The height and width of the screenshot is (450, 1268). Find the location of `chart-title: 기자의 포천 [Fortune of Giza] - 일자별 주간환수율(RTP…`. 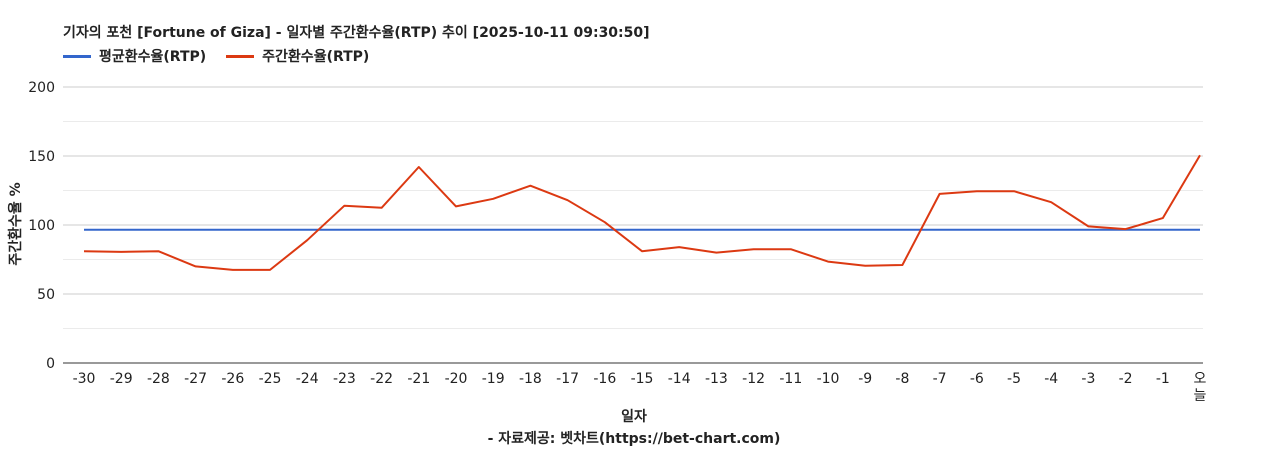

chart-title: 기자의 포천 [Fortune of Giza] - 일자별 주간환수율(RTP… is located at coordinates (356, 33).